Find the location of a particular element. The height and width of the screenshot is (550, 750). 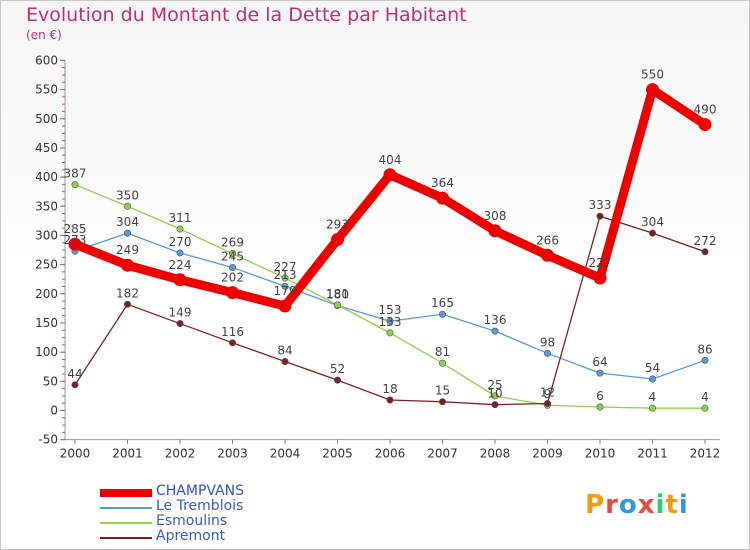

data-label-esmoulins: 181 is located at coordinates (337, 294).